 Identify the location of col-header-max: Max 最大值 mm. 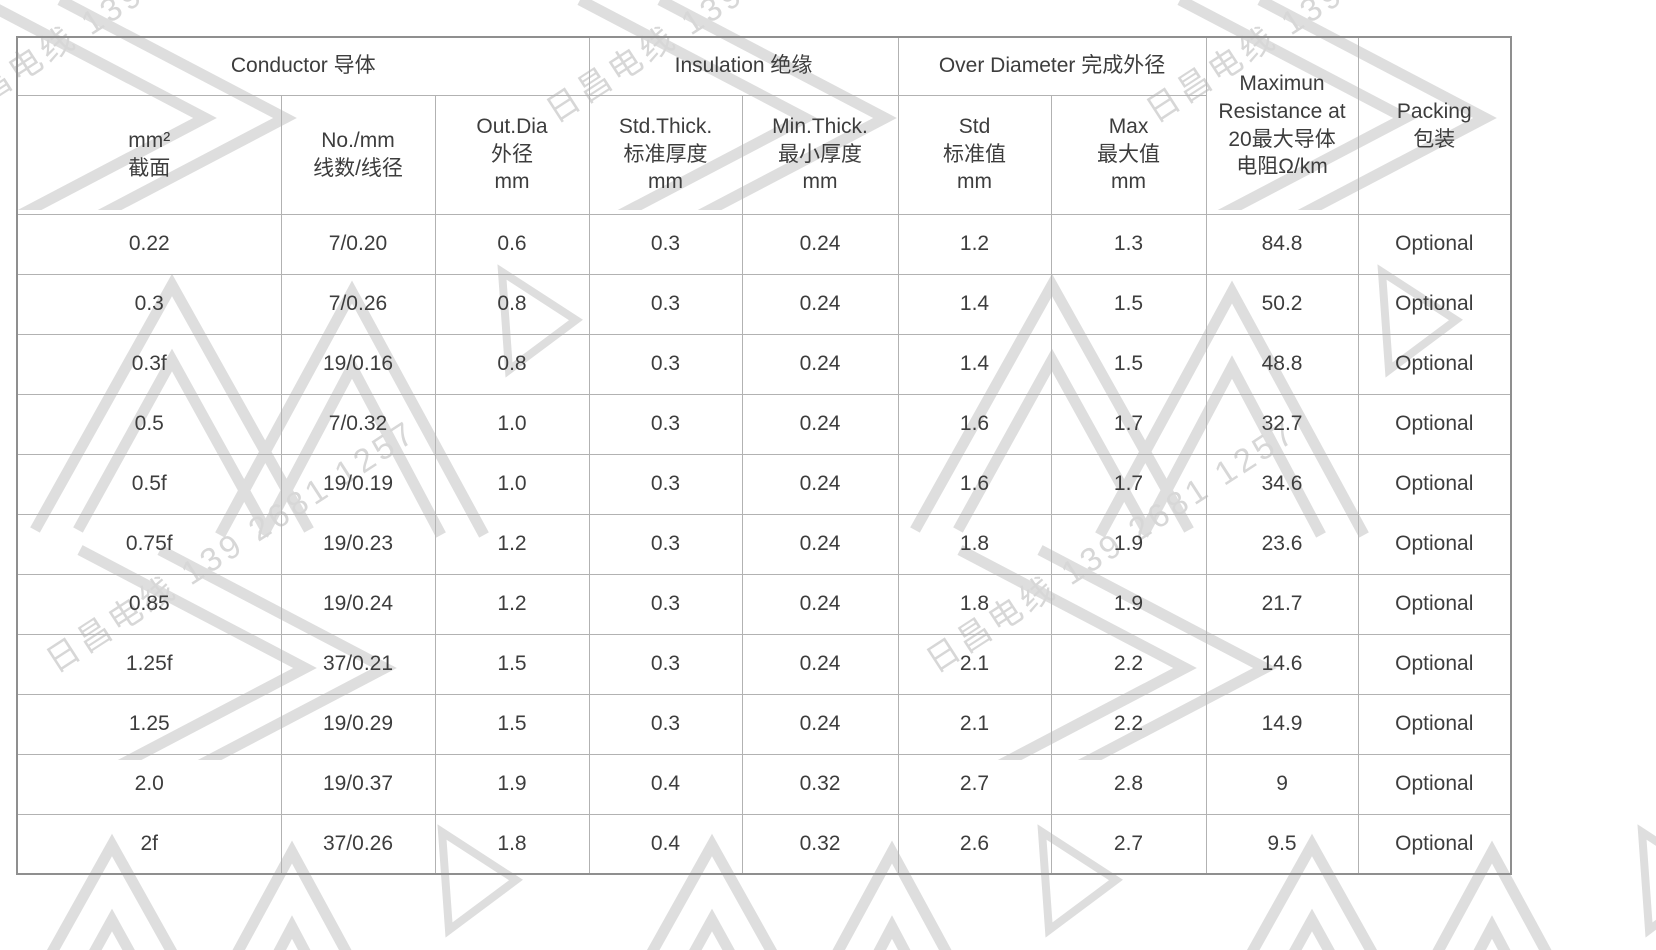
(1128, 154).